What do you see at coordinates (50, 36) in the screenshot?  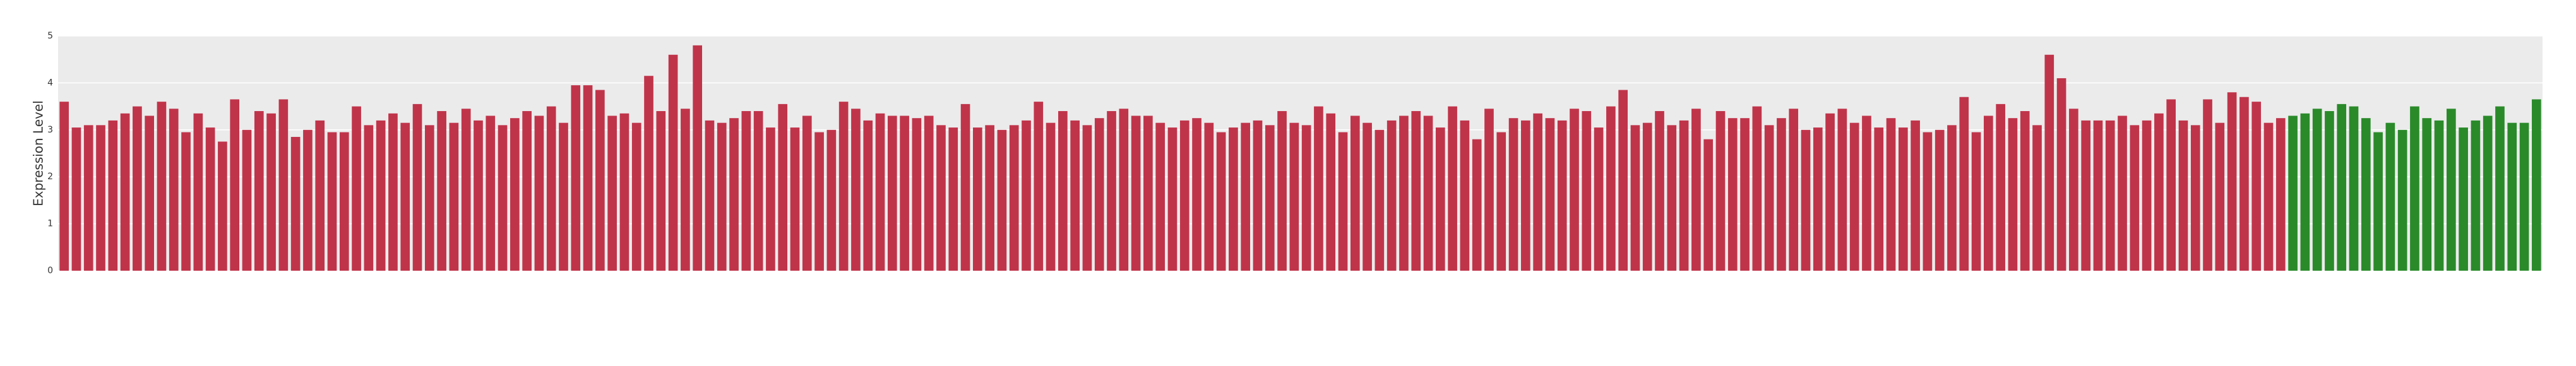 I see `y-tick-label: 5` at bounding box center [50, 36].